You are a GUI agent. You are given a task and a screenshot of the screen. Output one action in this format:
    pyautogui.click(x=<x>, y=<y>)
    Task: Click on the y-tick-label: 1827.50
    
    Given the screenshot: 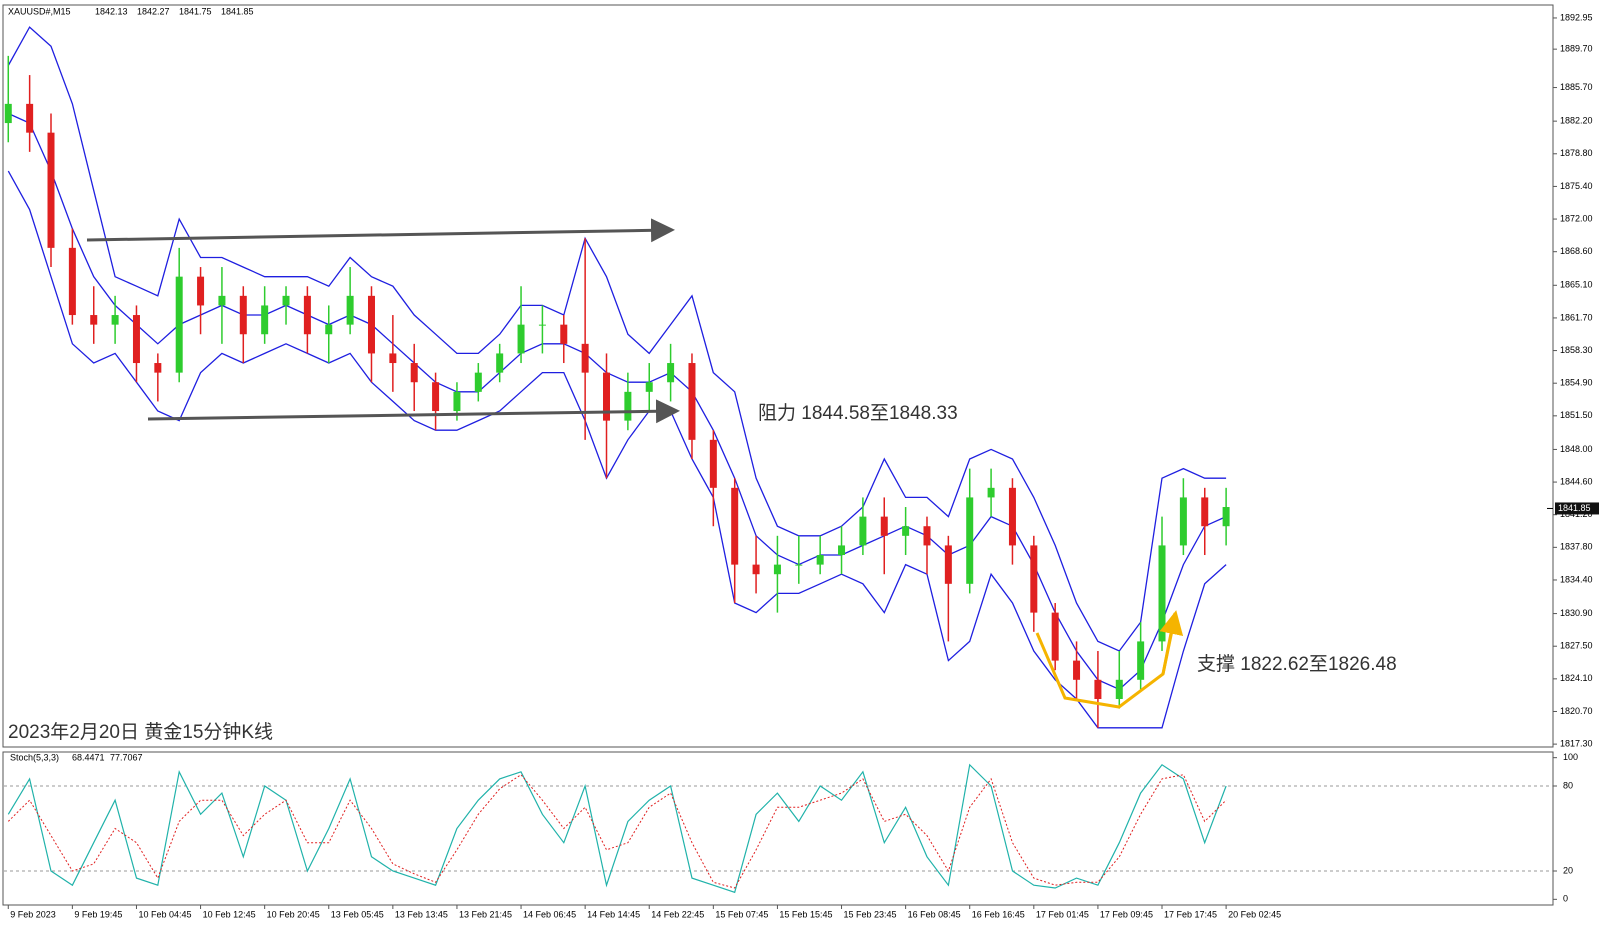 What is the action you would take?
    pyautogui.click(x=1576, y=646)
    